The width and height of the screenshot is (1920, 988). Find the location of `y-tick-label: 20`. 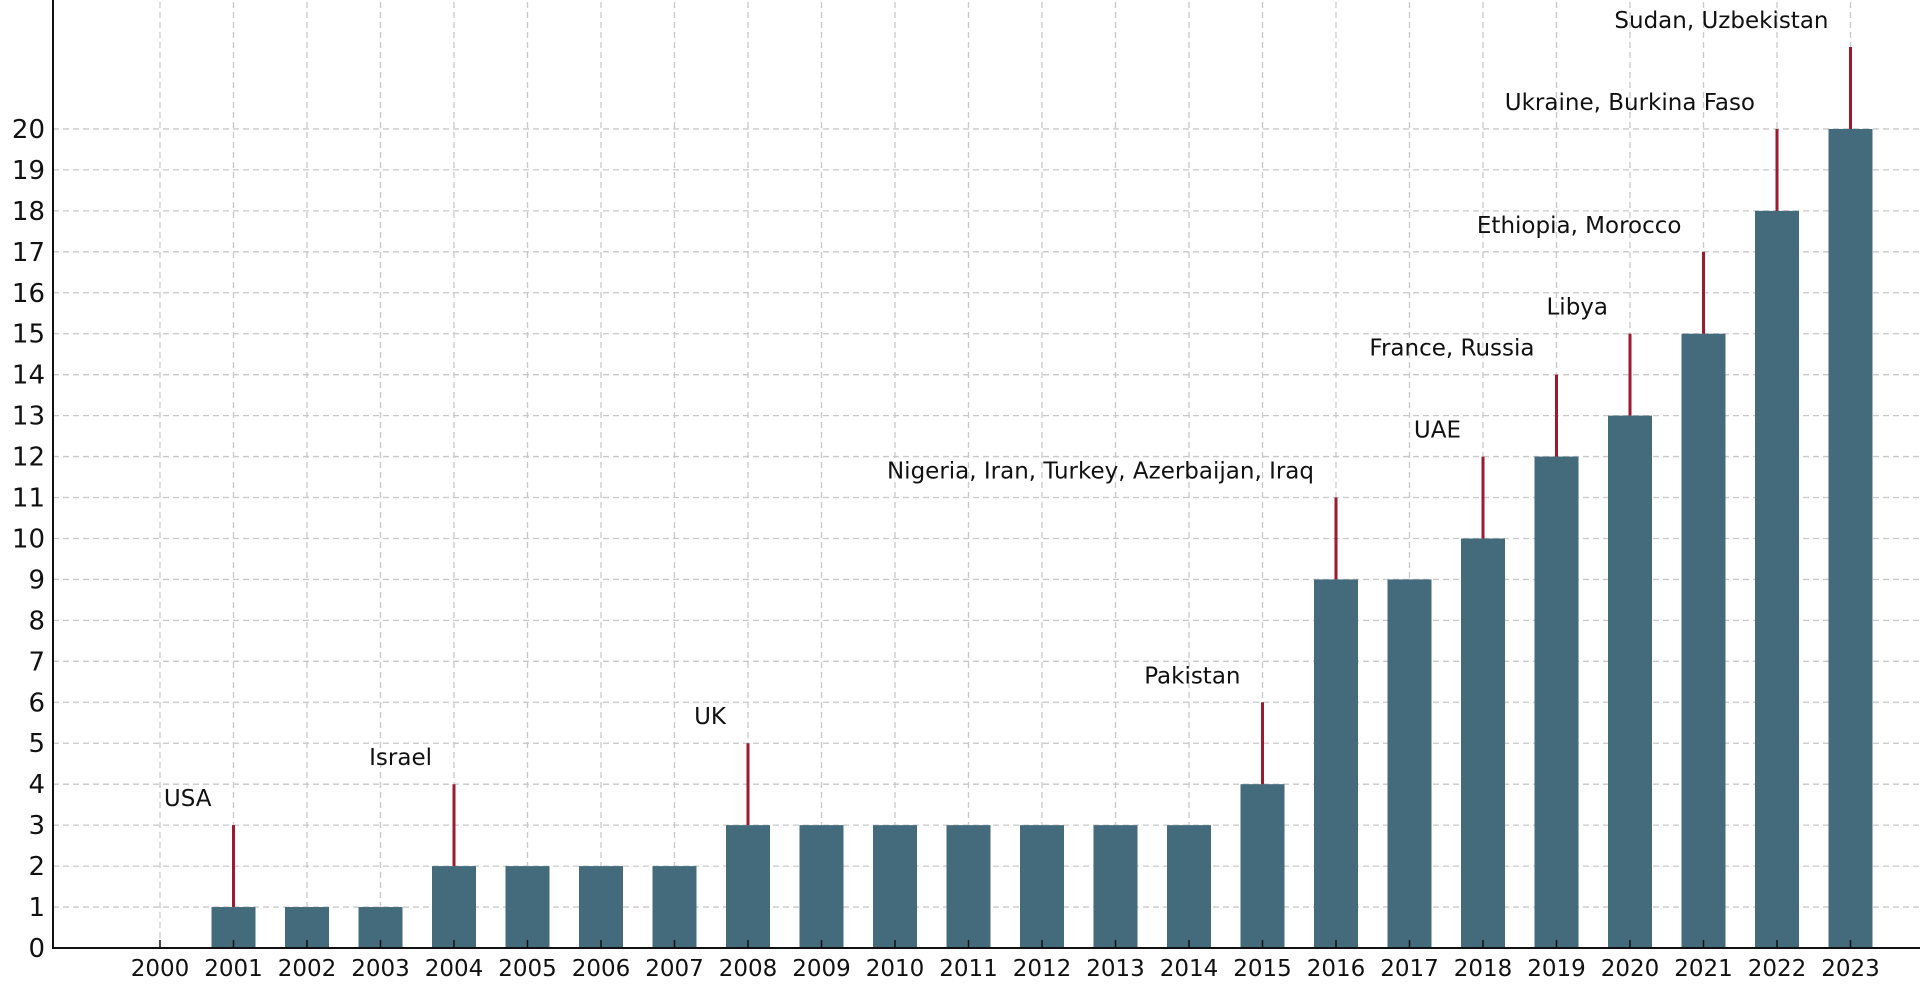

y-tick-label: 20 is located at coordinates (28, 130).